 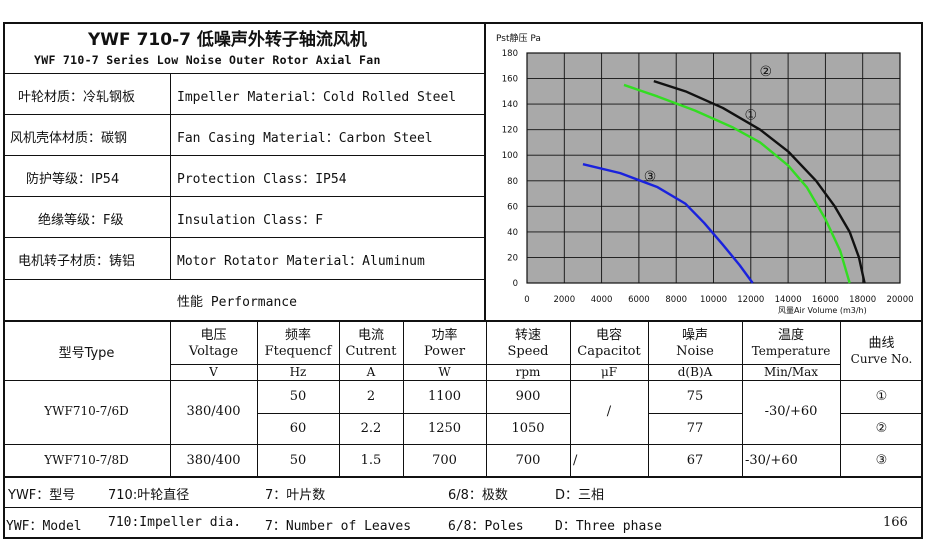 What do you see at coordinates (528, 428) in the screenshot?
I see `speed-cell: 1050` at bounding box center [528, 428].